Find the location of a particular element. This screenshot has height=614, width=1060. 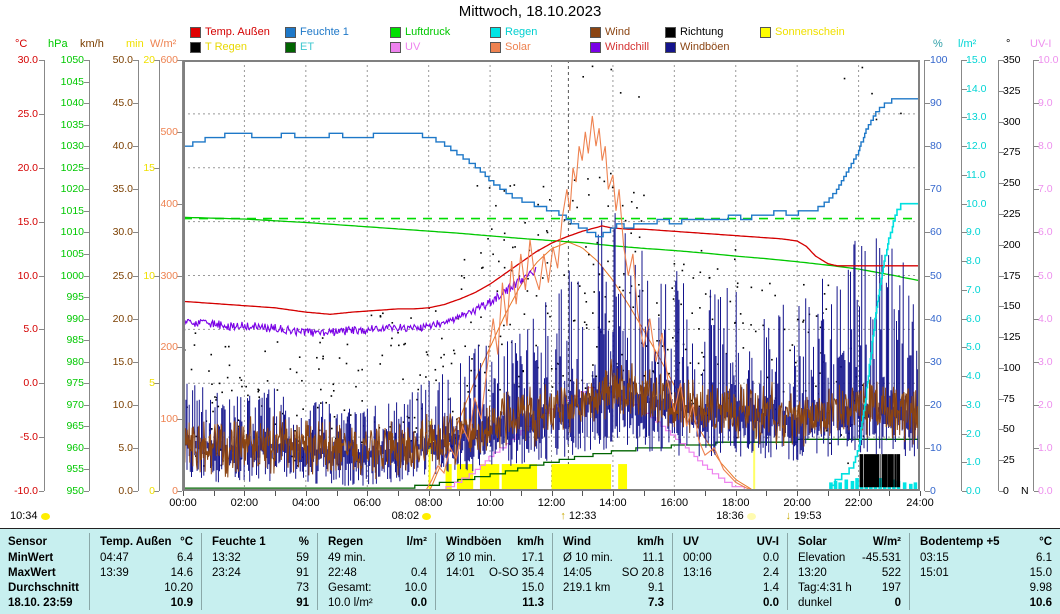

cell-value: 91 is located at coordinates (302, 572).